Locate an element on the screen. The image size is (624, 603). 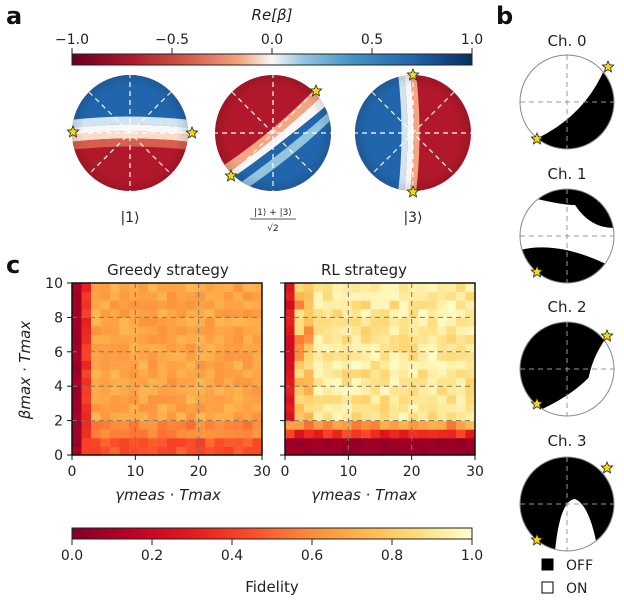
heatmap-greedy is located at coordinates (167, 369).